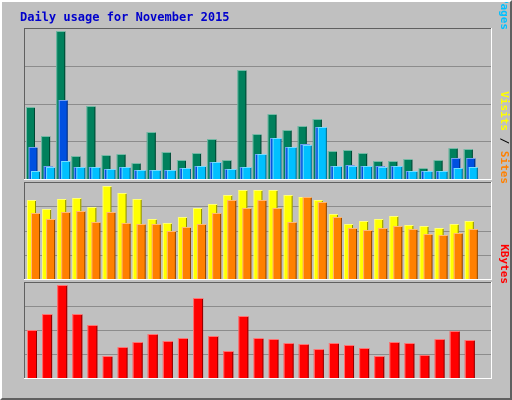 The height and width of the screenshot is (400, 512). What do you see at coordinates (504, 16) in the screenshot?
I see `side-label-part: Pages` at bounding box center [504, 16].